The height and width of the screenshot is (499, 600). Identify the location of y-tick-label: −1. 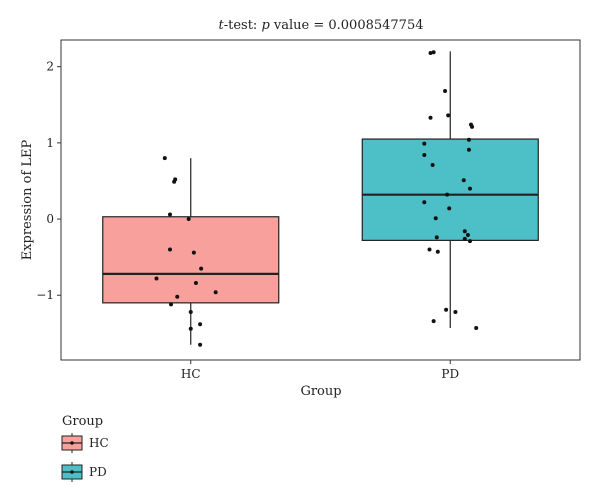
(45, 295).